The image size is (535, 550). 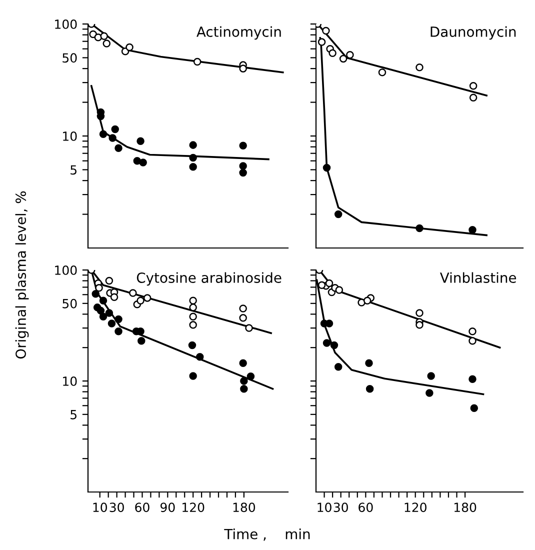 What do you see at coordinates (267, 534) in the screenshot?
I see `x-axis-title: Time , min` at bounding box center [267, 534].